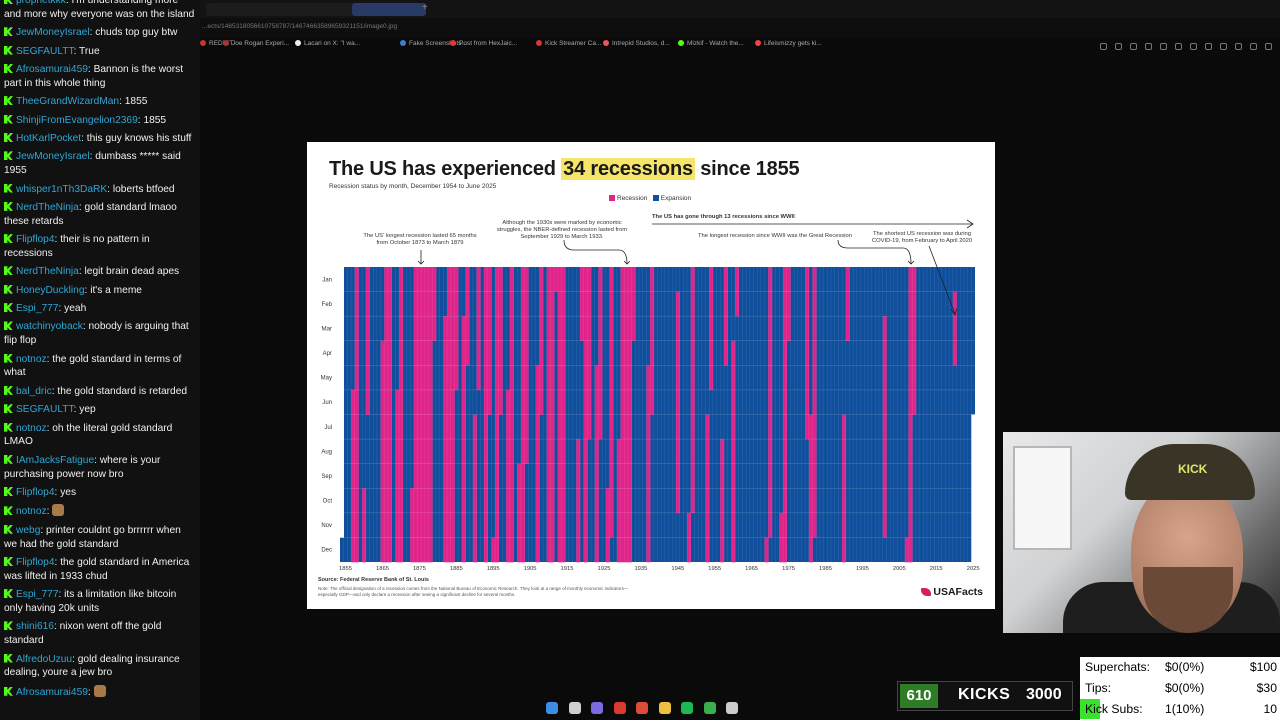  I want to click on chat-colon: :, so click(81, 272).